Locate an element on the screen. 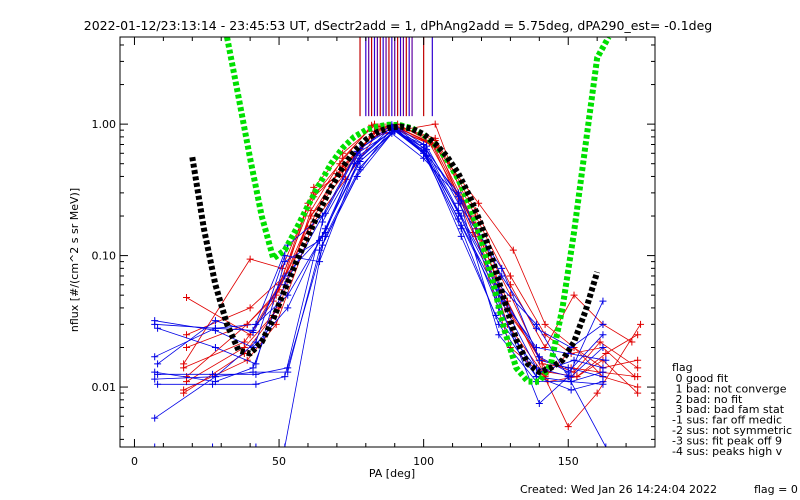  y-tick-label: 1.00 is located at coordinates (104, 124).